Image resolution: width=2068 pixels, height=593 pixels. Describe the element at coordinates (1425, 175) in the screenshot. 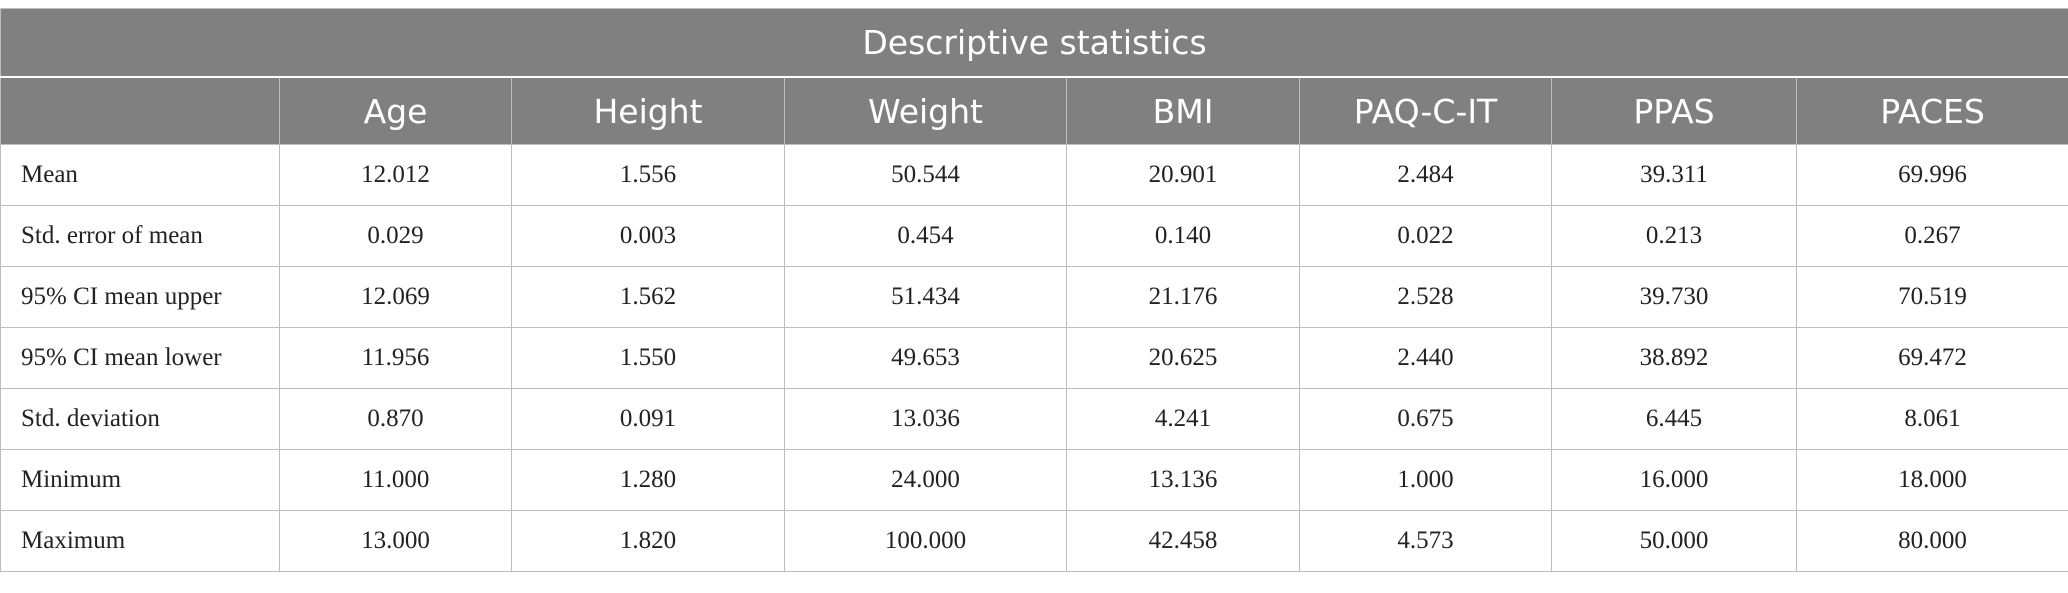

I see `table-cell: 2.484` at that location.